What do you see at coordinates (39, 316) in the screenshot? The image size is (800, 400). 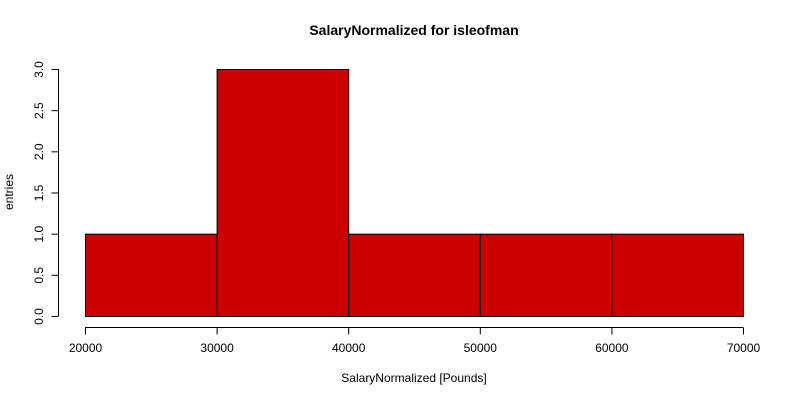 I see `y-tick-label: 0.0` at bounding box center [39, 316].